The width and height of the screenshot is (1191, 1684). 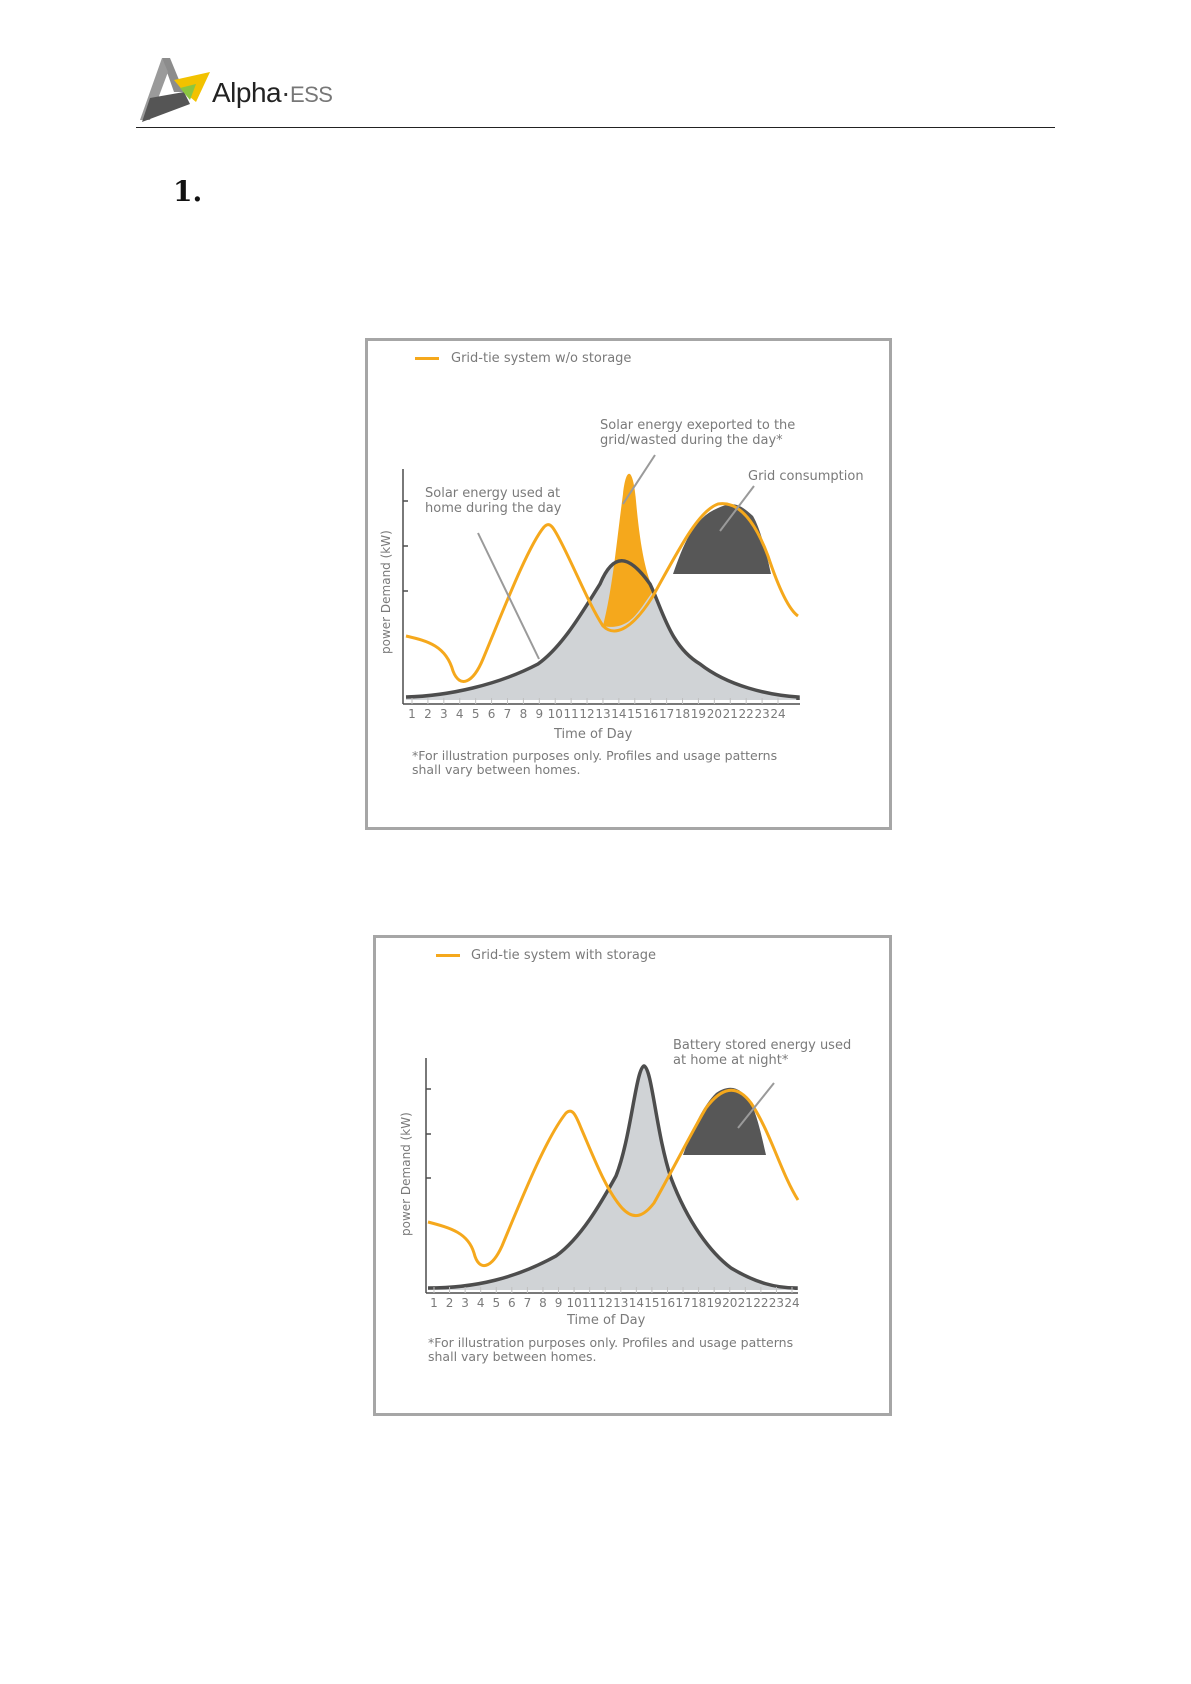 What do you see at coordinates (628, 550) in the screenshot?
I see `exported-area` at bounding box center [628, 550].